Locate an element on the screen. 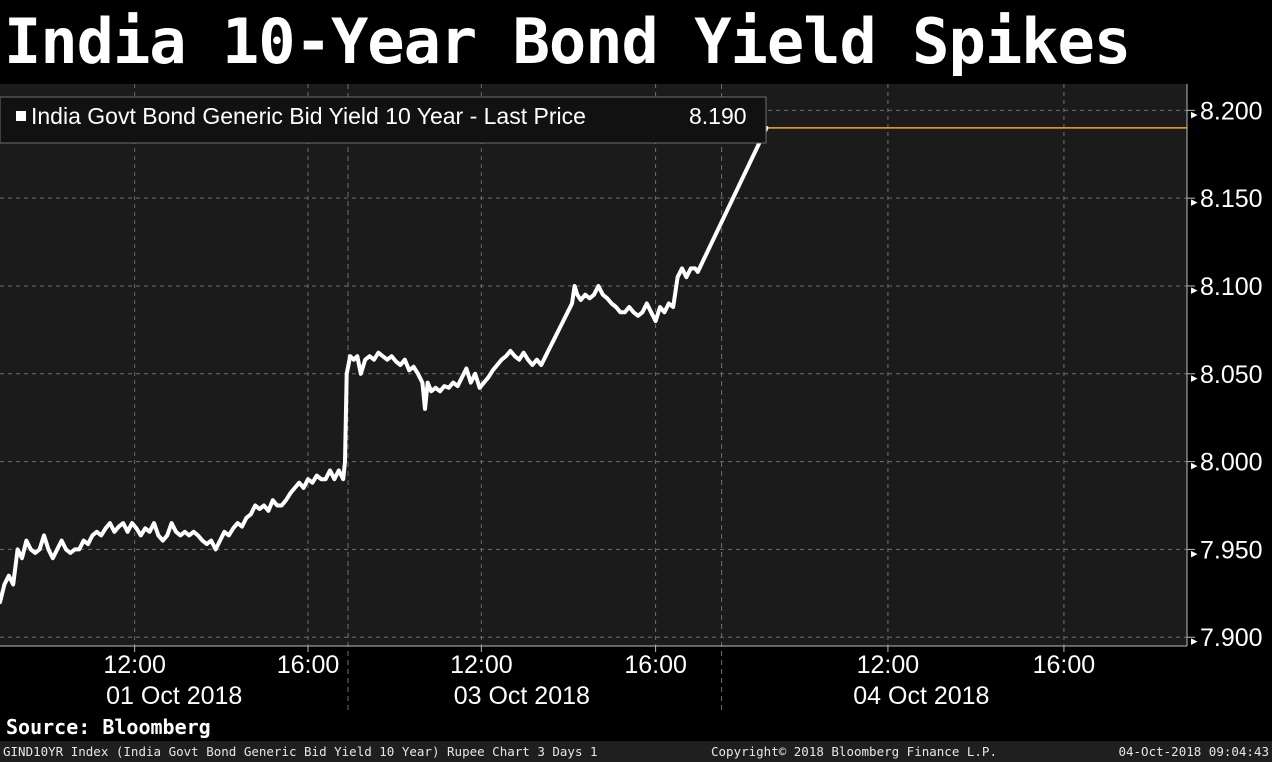 The width and height of the screenshot is (1272, 762). x-day-label: 01 Oct 2018 is located at coordinates (174, 696).